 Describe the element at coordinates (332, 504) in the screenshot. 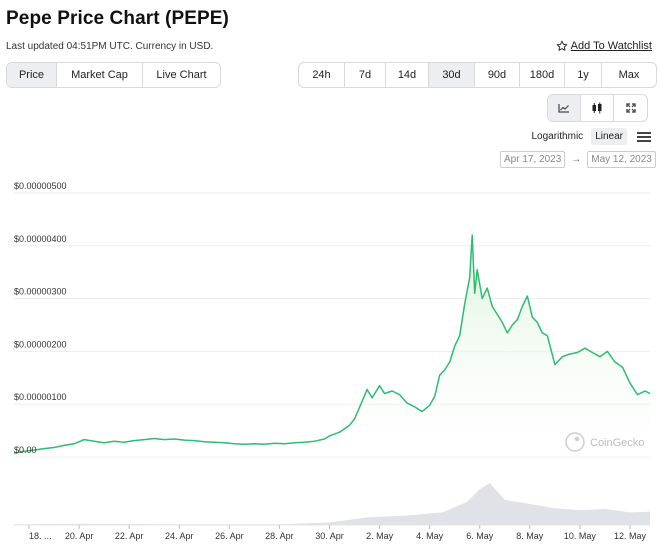

I see `volume-area` at that location.